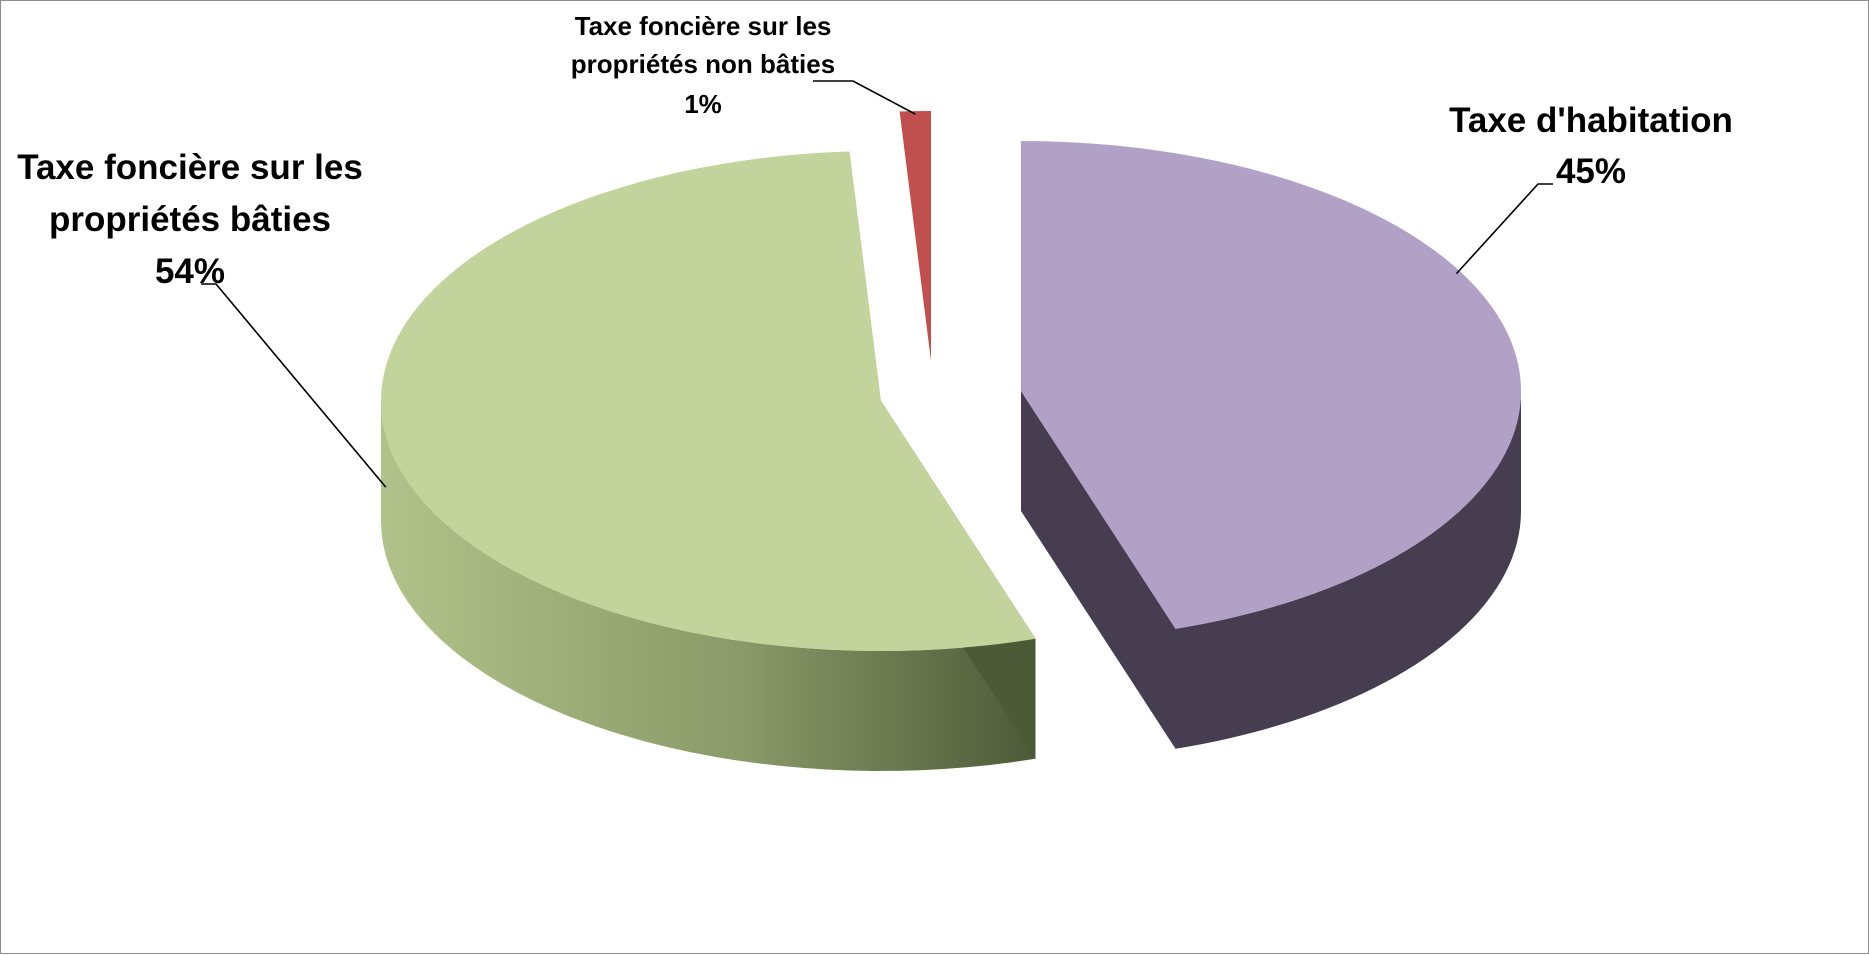 This screenshot has width=1869, height=955. What do you see at coordinates (190, 271) in the screenshot?
I see `slice-label-percent: 54%` at bounding box center [190, 271].